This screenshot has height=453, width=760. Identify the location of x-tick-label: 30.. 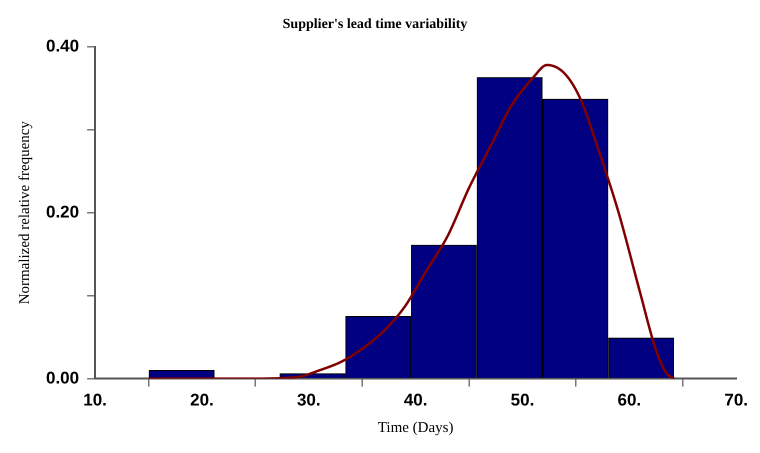
(308, 400).